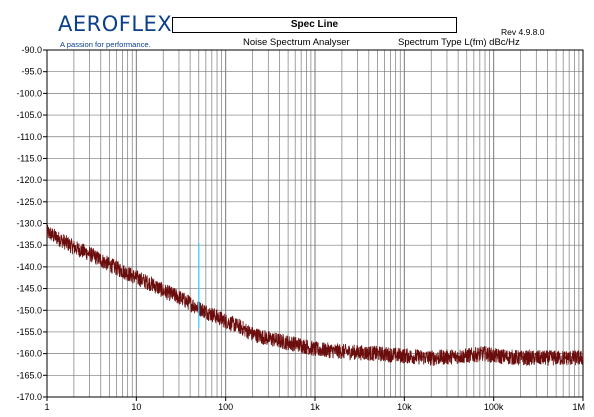 Image resolution: width=594 pixels, height=417 pixels. Describe the element at coordinates (29, 224) in the screenshot. I see `y-tick-label: -130.0` at that location.